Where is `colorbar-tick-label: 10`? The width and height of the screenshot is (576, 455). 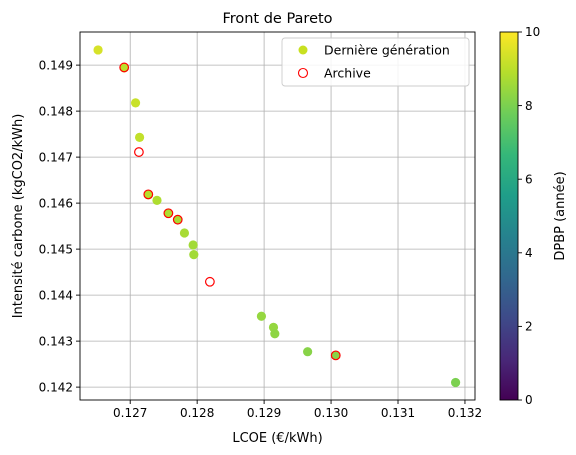
colorbar-tick-label: 10 is located at coordinates (532, 32).